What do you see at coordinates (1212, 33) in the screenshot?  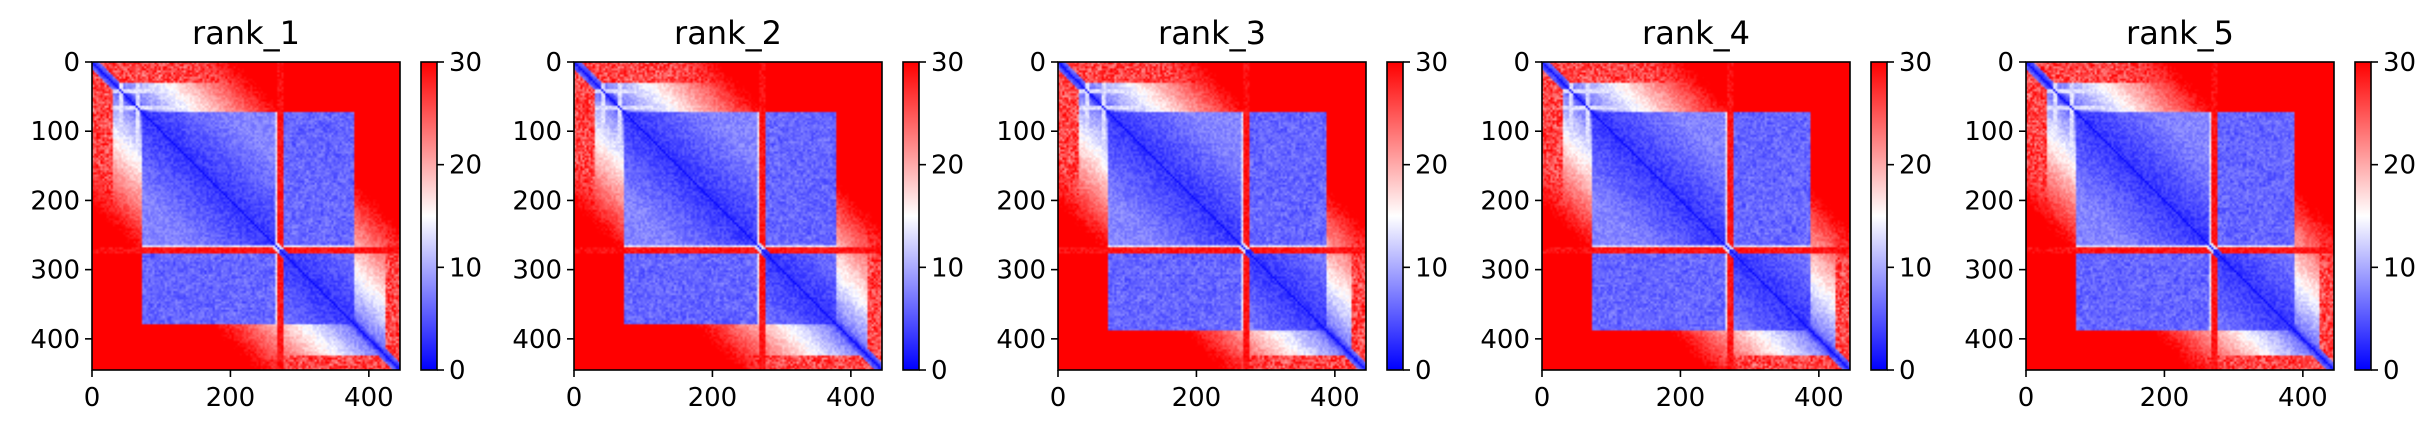 I see `panel-title: rank_3` at bounding box center [1212, 33].